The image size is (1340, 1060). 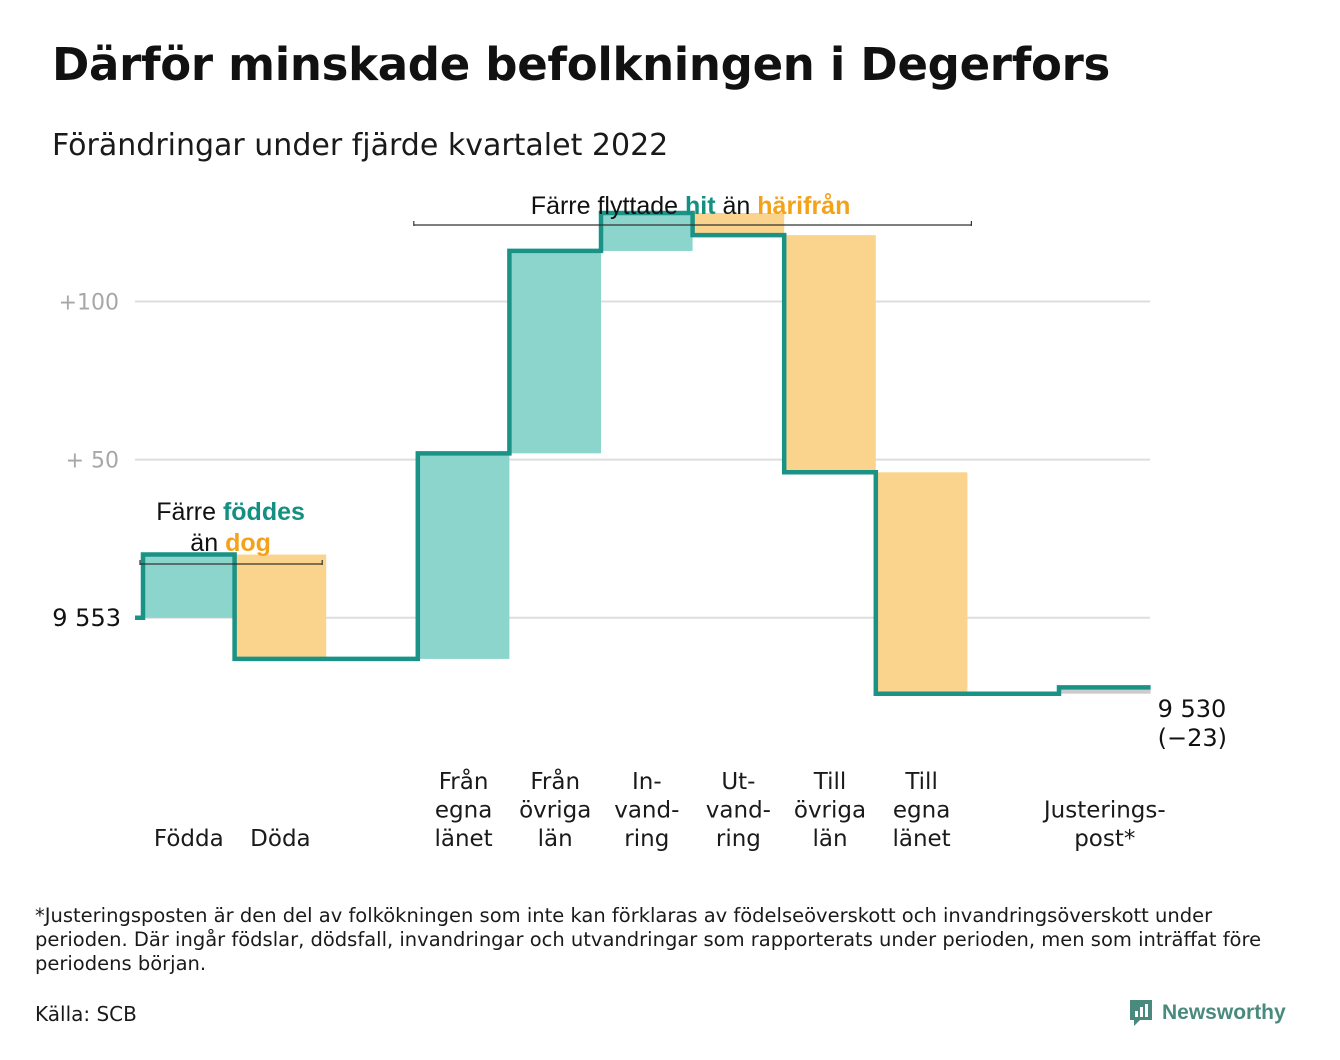 What do you see at coordinates (1104, 811) in the screenshot?
I see `category-label: Justerings-` at bounding box center [1104, 811].